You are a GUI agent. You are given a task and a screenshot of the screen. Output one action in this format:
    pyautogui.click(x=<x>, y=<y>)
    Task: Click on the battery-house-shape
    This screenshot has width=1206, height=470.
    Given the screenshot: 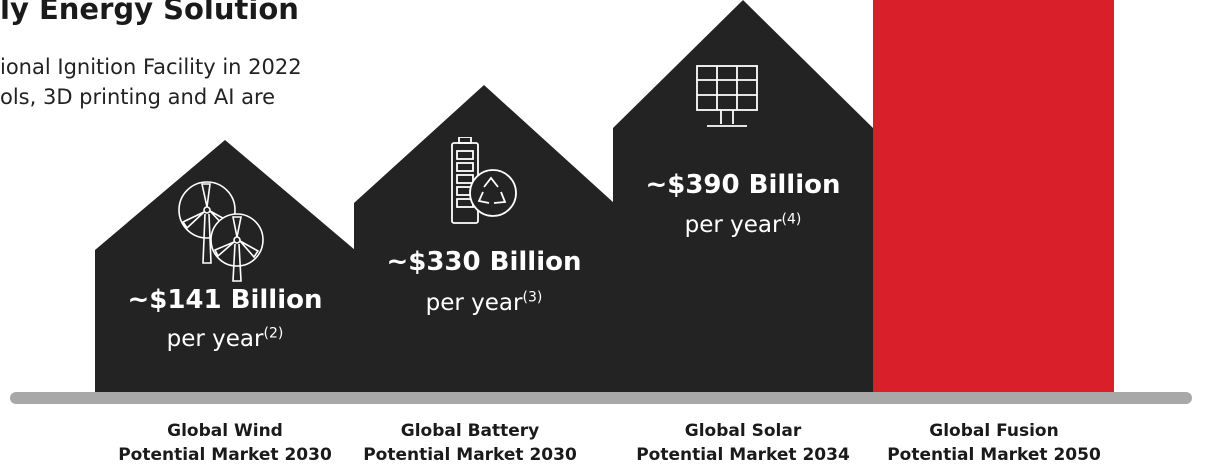 What is the action you would take?
    pyautogui.click(x=484, y=240)
    